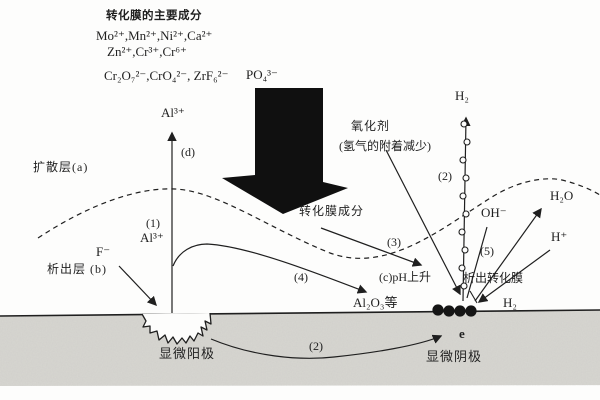 The image size is (600, 400). Describe the element at coordinates (270, 268) in the screenshot. I see `flow-4-curve` at that location.